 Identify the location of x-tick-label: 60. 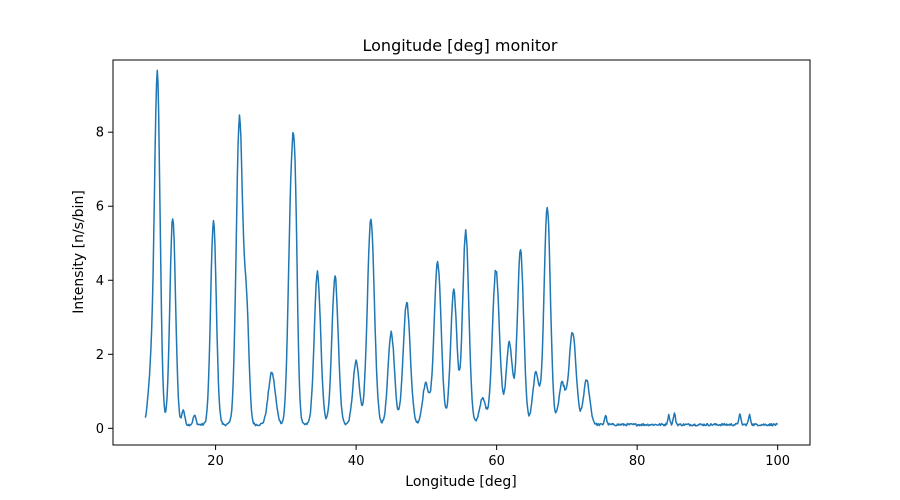
(496, 461).